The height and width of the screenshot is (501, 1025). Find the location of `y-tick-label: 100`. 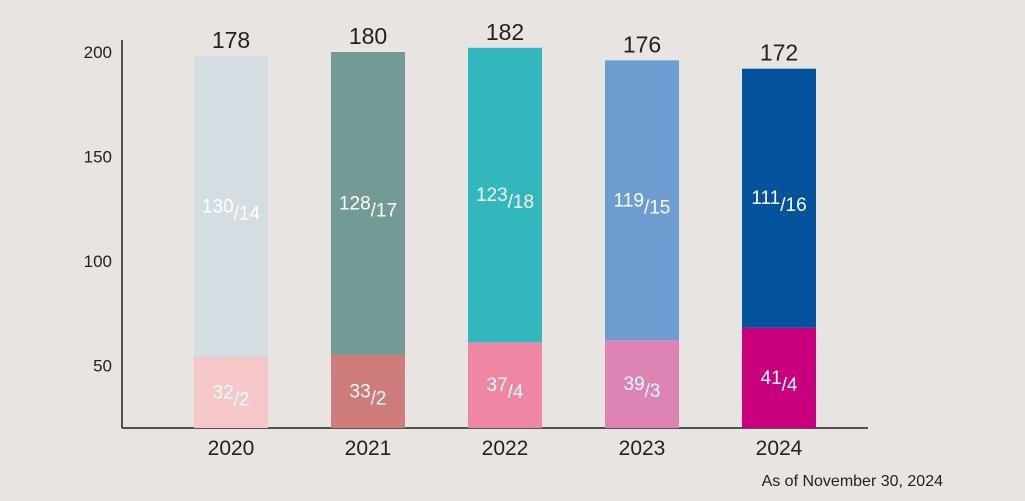

y-tick-label: 100 is located at coordinates (98, 261).